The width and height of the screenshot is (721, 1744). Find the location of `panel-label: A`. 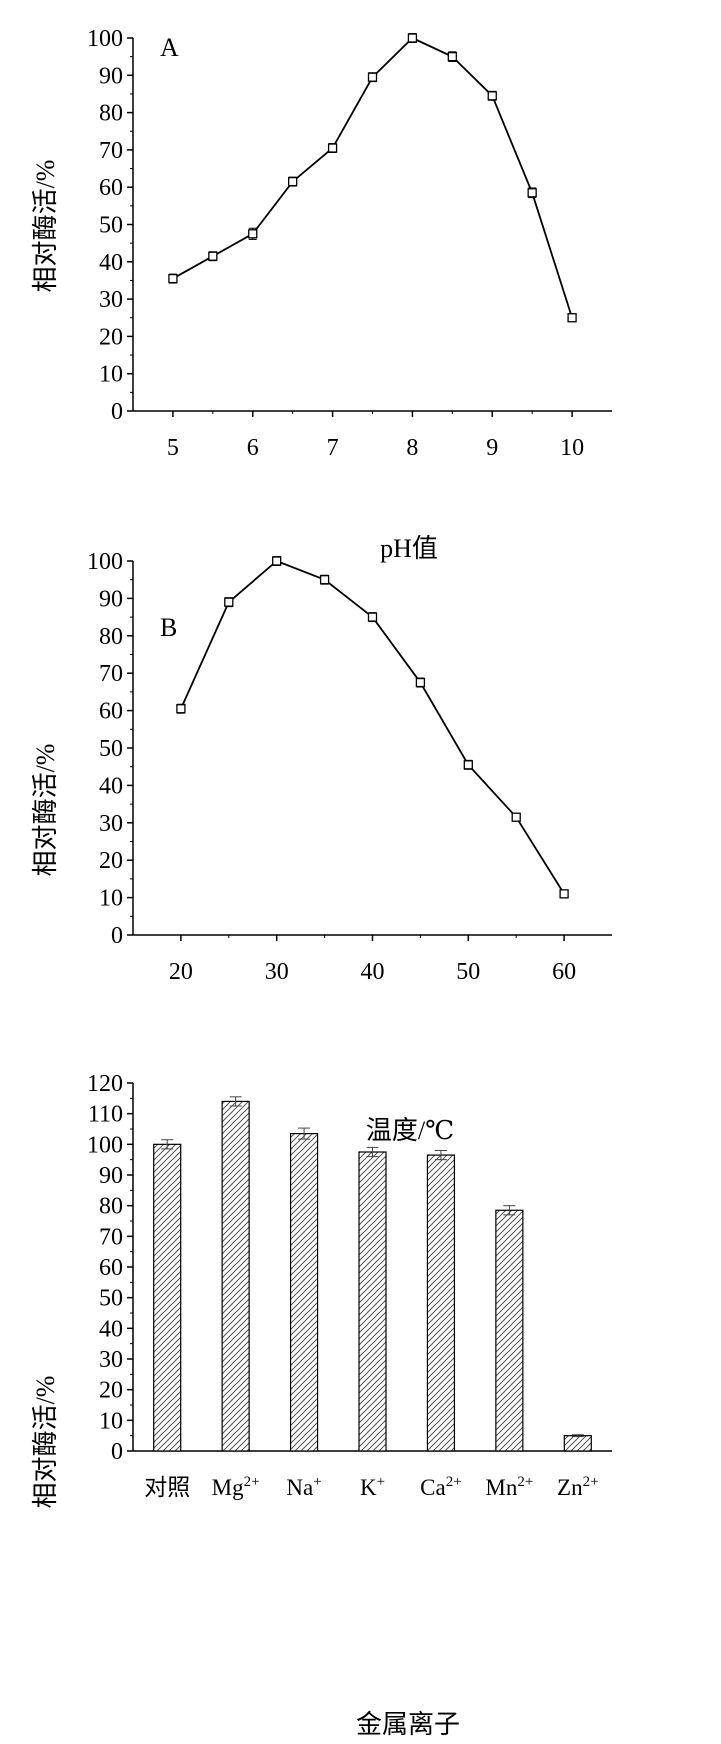

panel-label: A is located at coordinates (169, 47).